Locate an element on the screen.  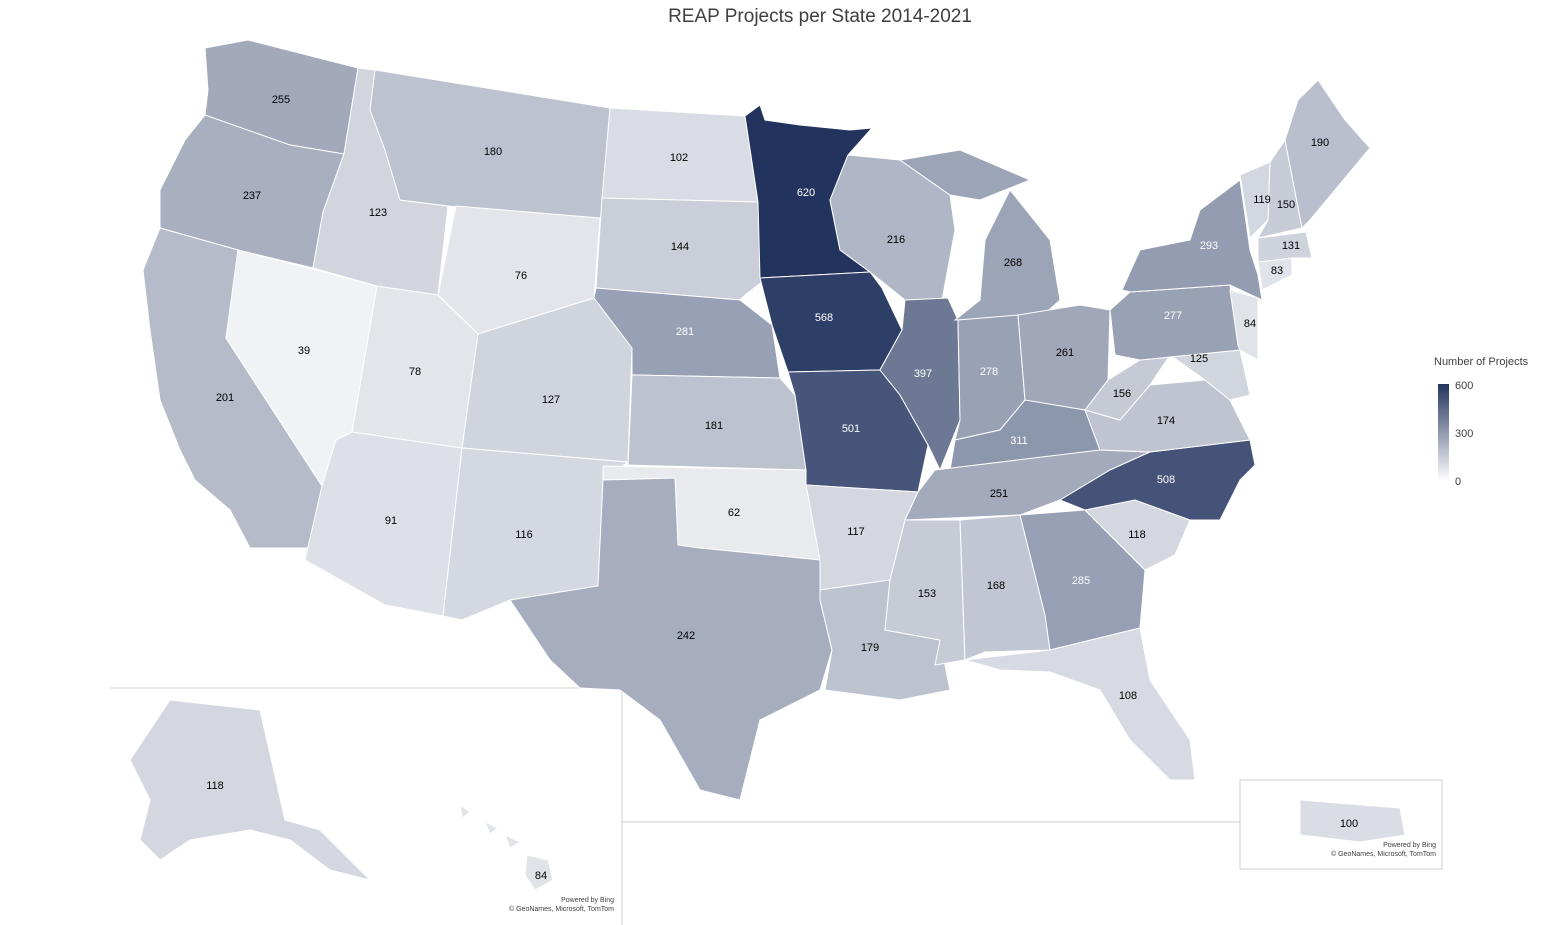
state-fl is located at coordinates (1080, 704).